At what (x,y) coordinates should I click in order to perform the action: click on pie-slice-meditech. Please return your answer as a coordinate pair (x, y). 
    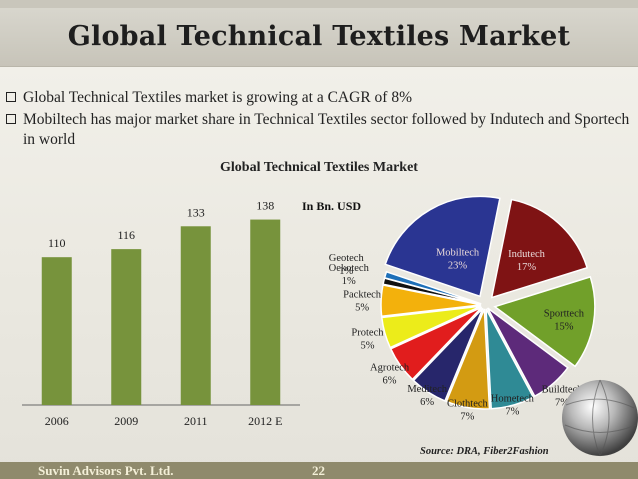
    Looking at the image, I should click on (448, 354).